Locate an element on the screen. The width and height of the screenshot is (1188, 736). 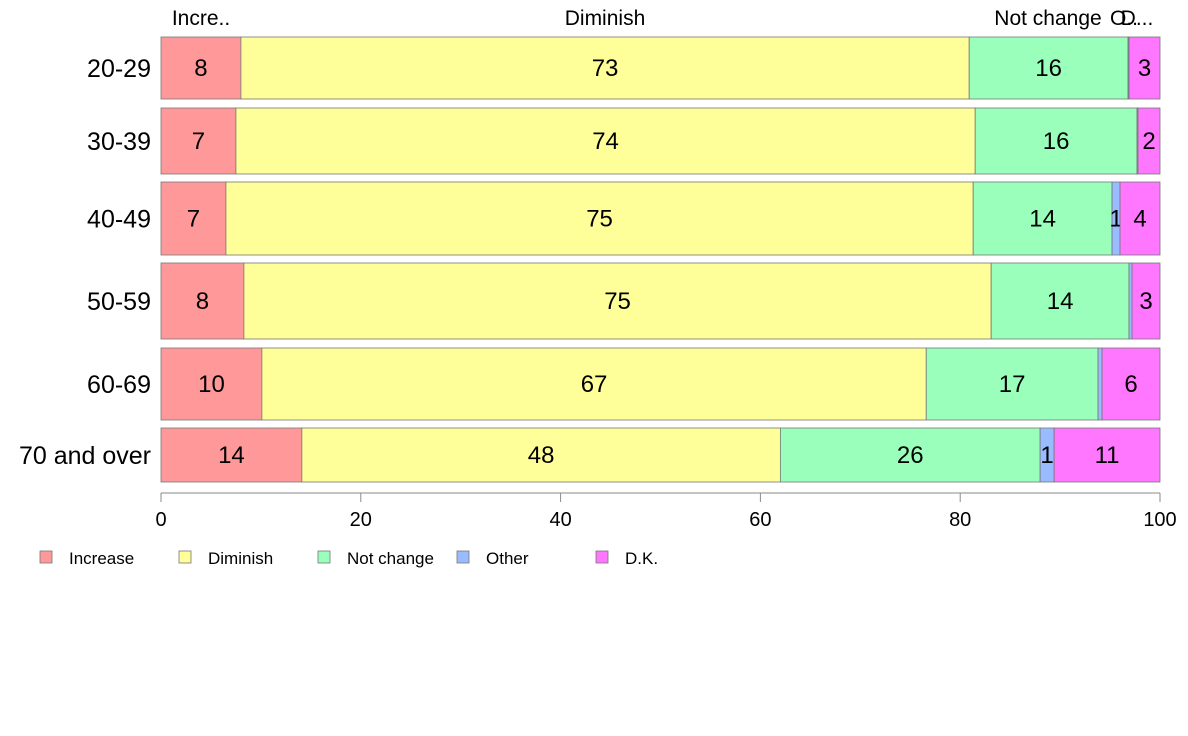
x-tick-label: 20 is located at coordinates (361, 520).